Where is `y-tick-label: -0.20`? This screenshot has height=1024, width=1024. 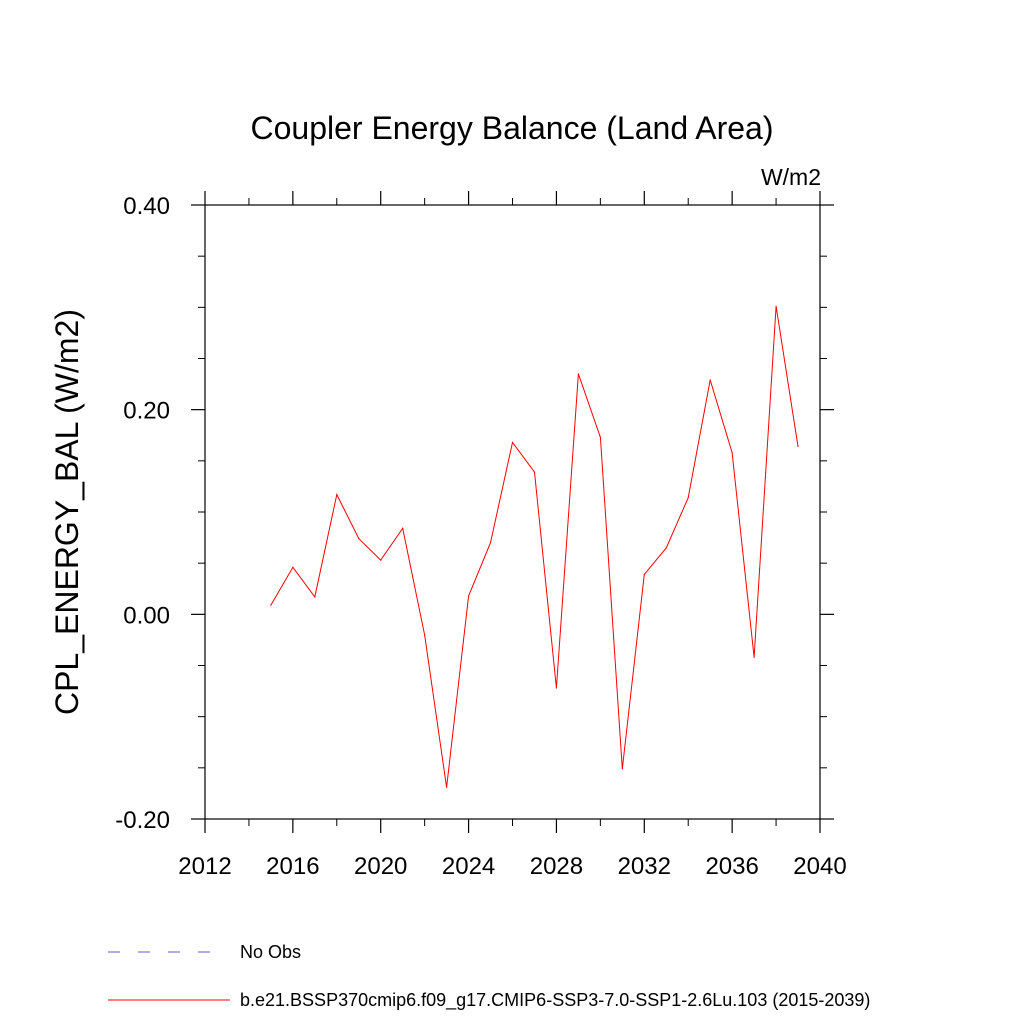
y-tick-label: -0.20 is located at coordinates (142, 820).